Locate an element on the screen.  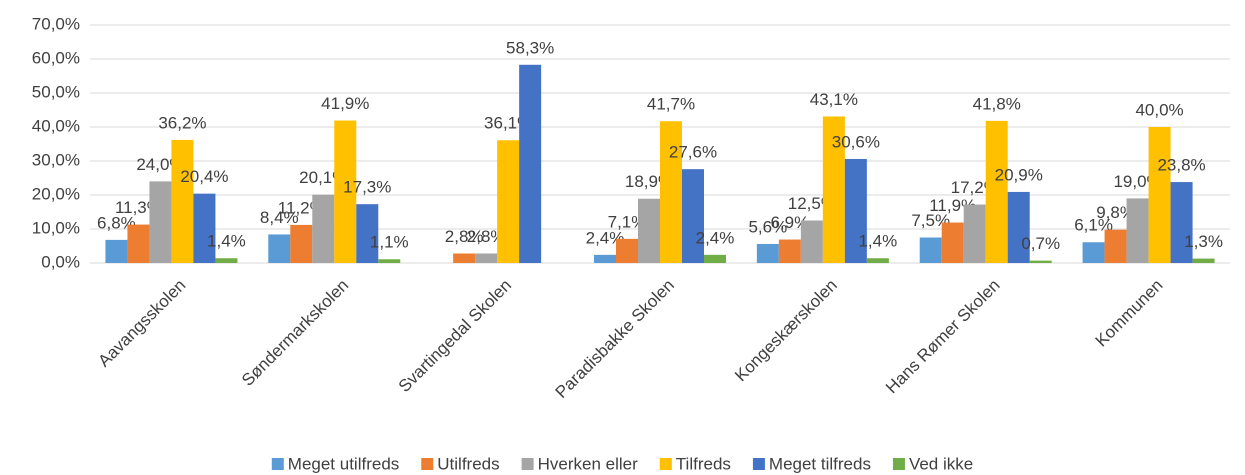
data-label: 27,6% is located at coordinates (693, 152).